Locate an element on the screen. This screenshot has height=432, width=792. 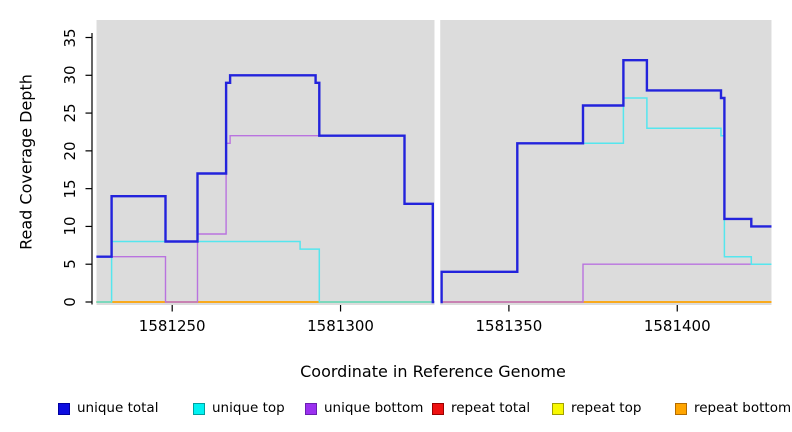
y-tick-label: 0 is located at coordinates (70, 302).